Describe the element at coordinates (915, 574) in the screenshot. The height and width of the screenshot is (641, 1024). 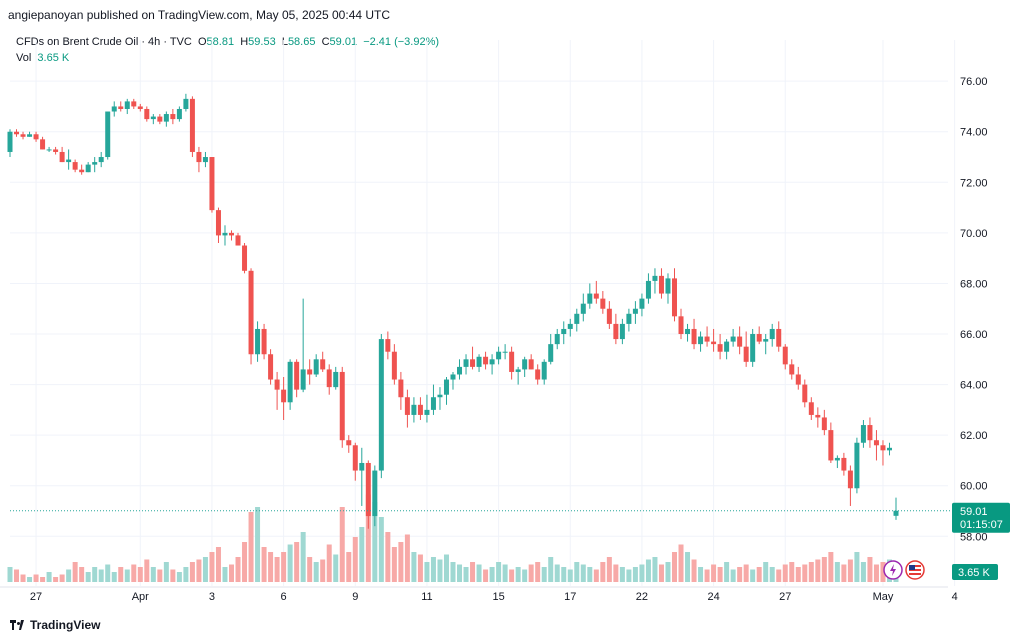
I see `flag-stripe` at that location.